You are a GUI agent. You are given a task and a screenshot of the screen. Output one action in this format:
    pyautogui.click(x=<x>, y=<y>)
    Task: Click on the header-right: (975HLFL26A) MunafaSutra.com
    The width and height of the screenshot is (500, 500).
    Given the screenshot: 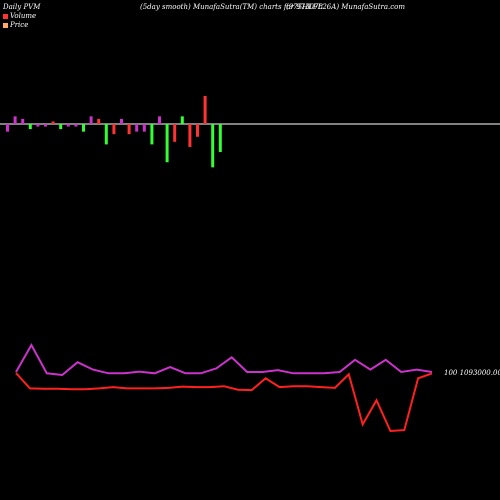 What is the action you would take?
    pyautogui.click(x=346, y=7)
    